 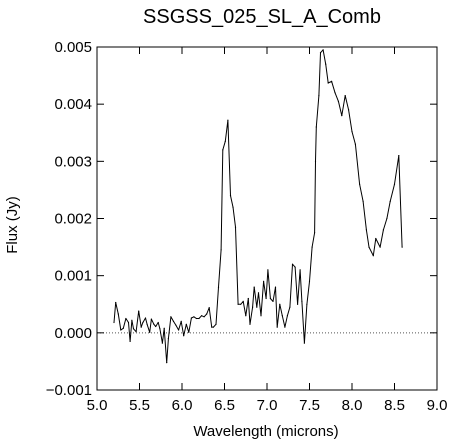 I want to click on x-tick-label: 5.5, so click(x=139, y=405).